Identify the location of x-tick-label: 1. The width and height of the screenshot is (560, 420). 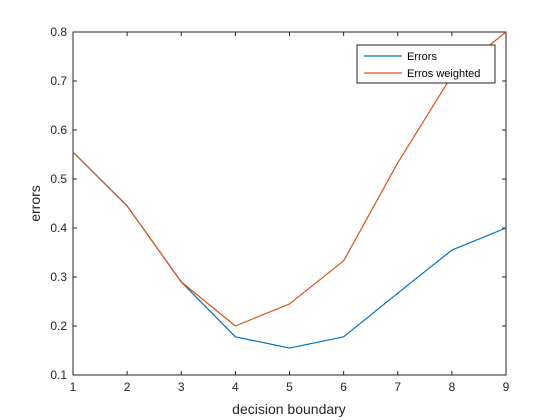
(73, 387).